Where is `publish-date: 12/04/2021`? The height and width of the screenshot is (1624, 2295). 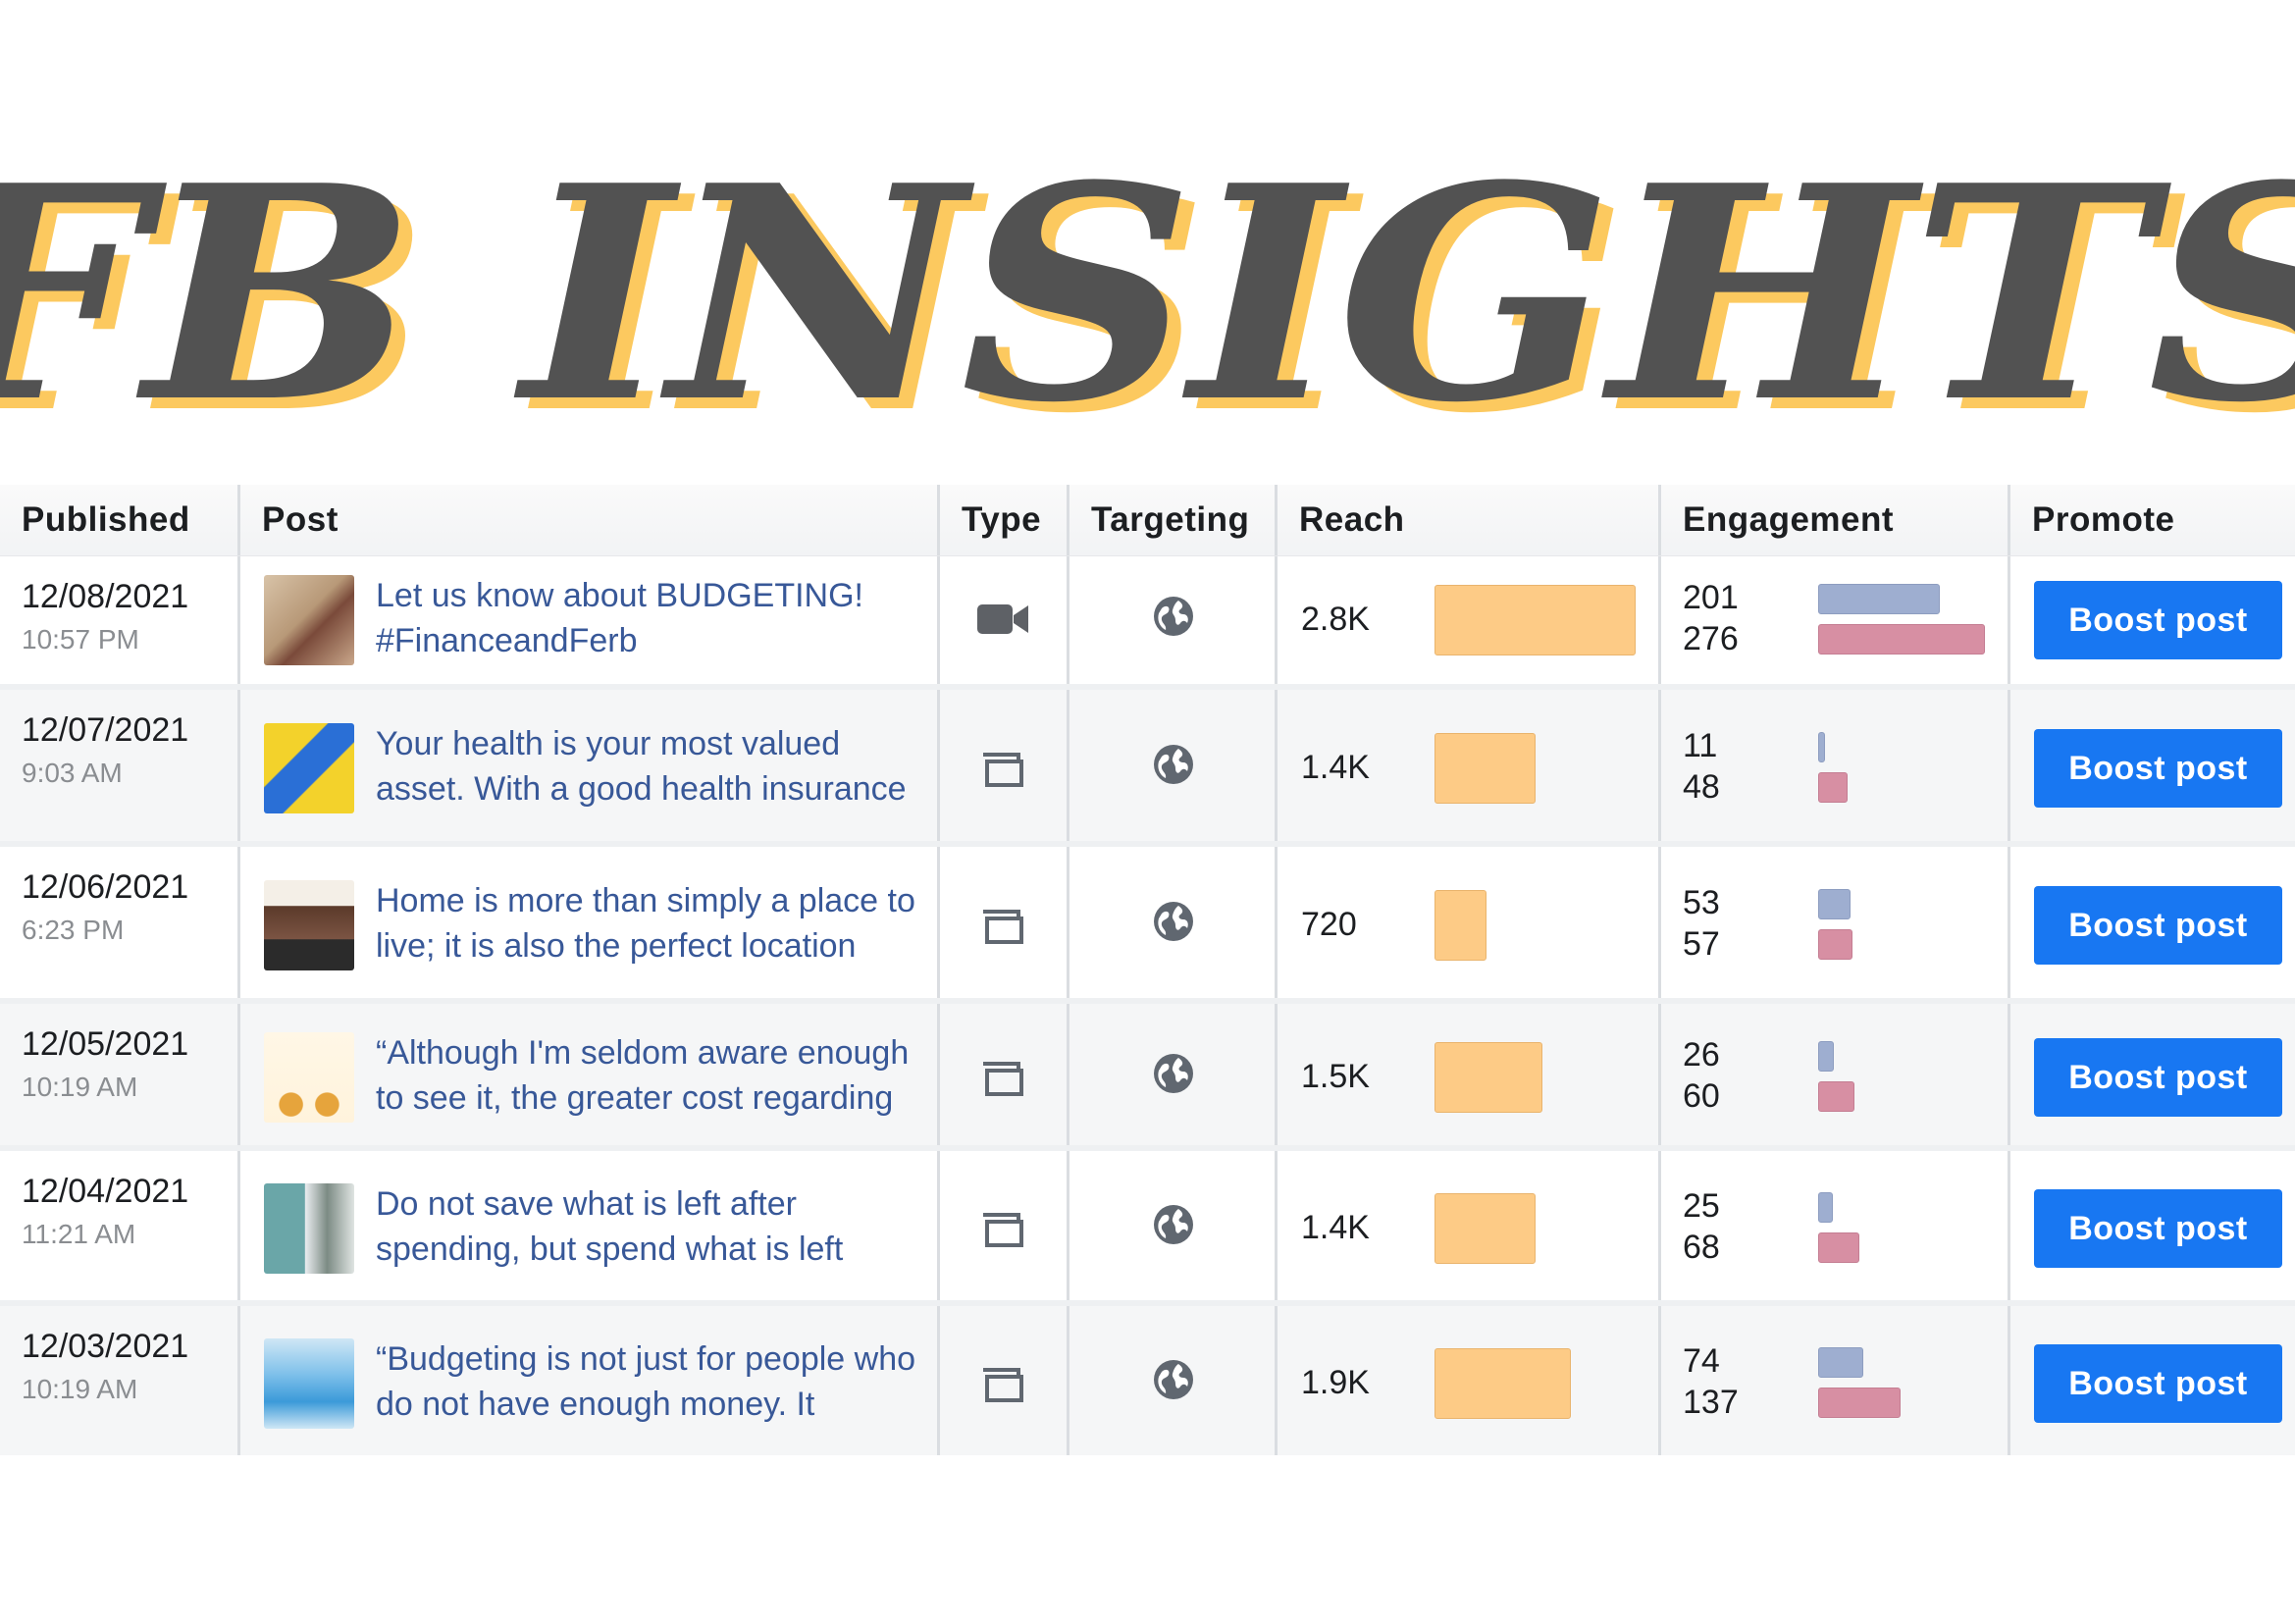 publish-date: 12/04/2021 is located at coordinates (105, 1191).